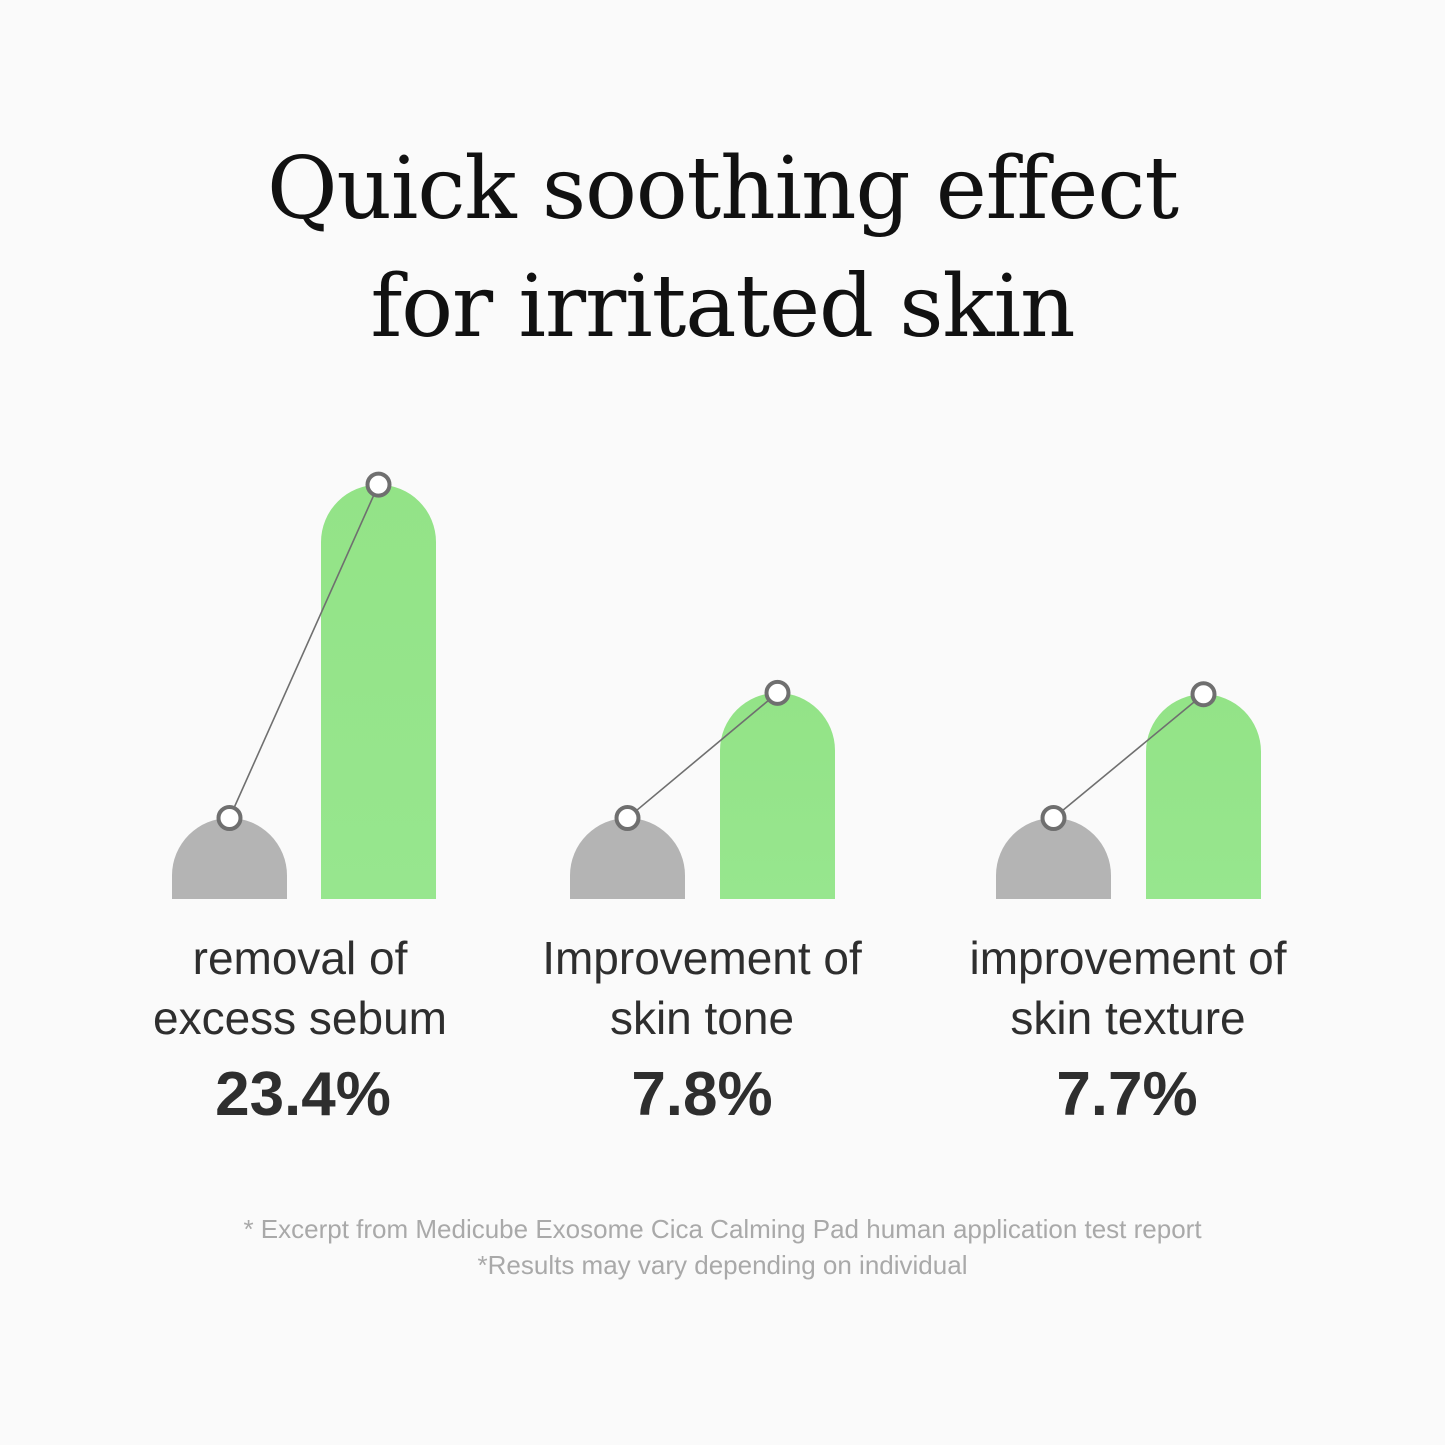  What do you see at coordinates (702, 1094) in the screenshot?
I see `value-label-tone: 7.8%` at bounding box center [702, 1094].